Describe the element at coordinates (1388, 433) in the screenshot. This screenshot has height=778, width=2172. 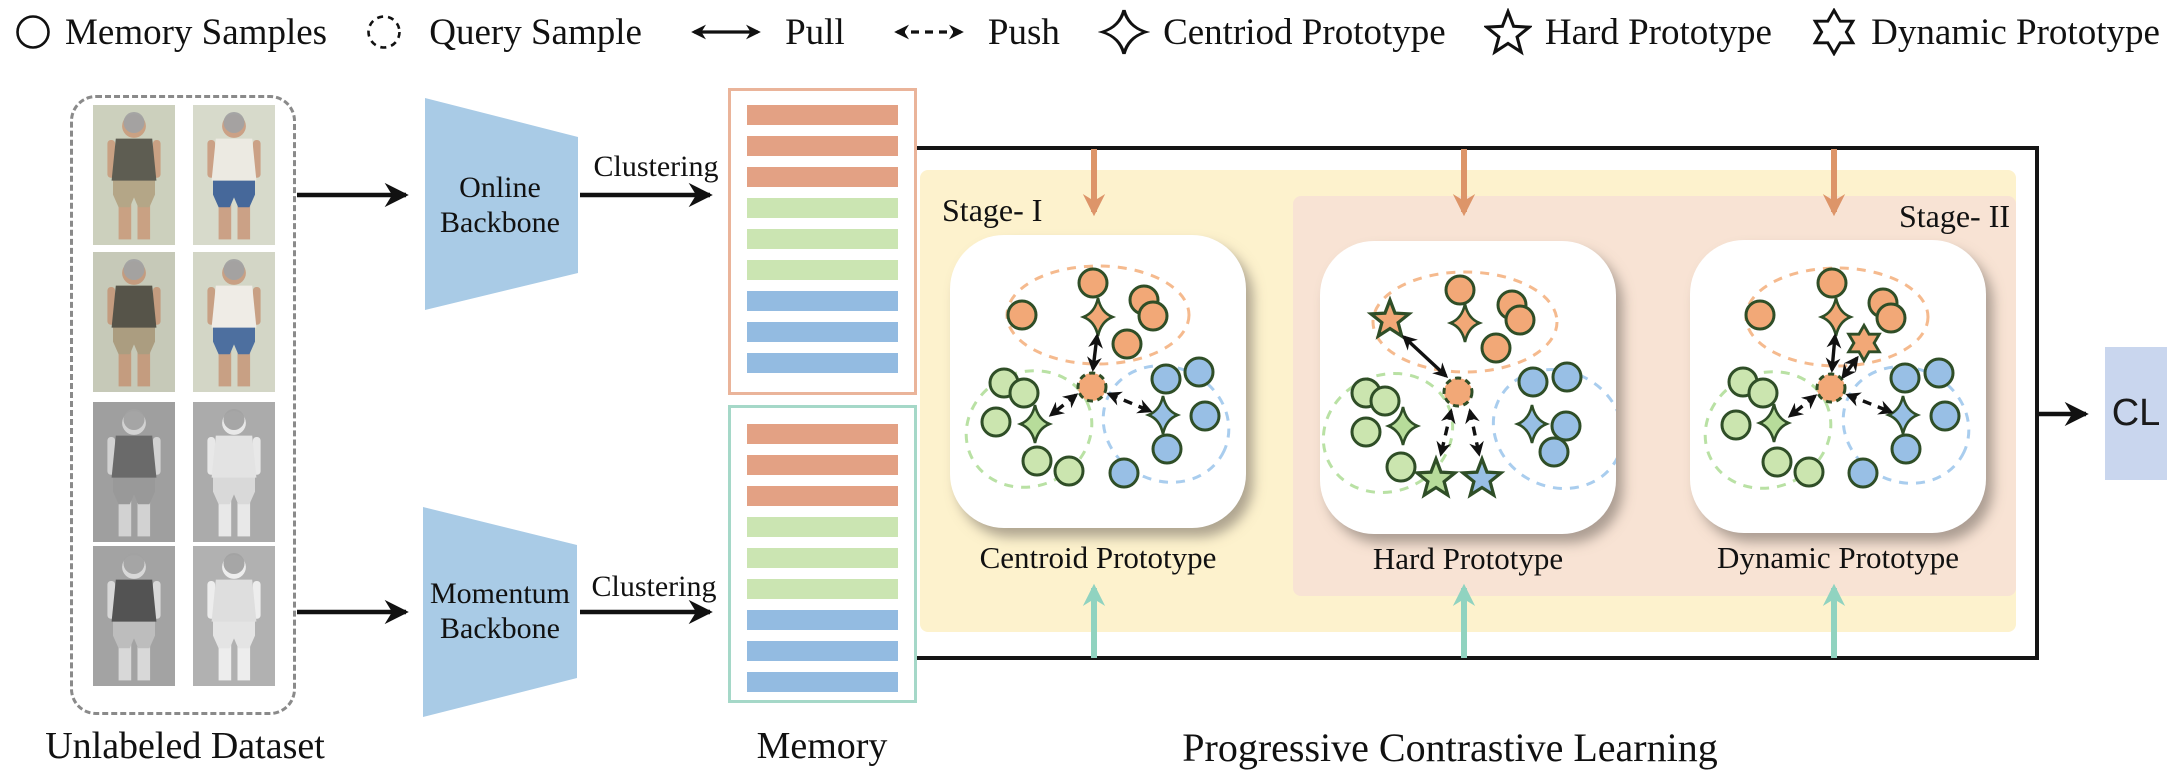
I see `green-cluster-ellipse` at that location.